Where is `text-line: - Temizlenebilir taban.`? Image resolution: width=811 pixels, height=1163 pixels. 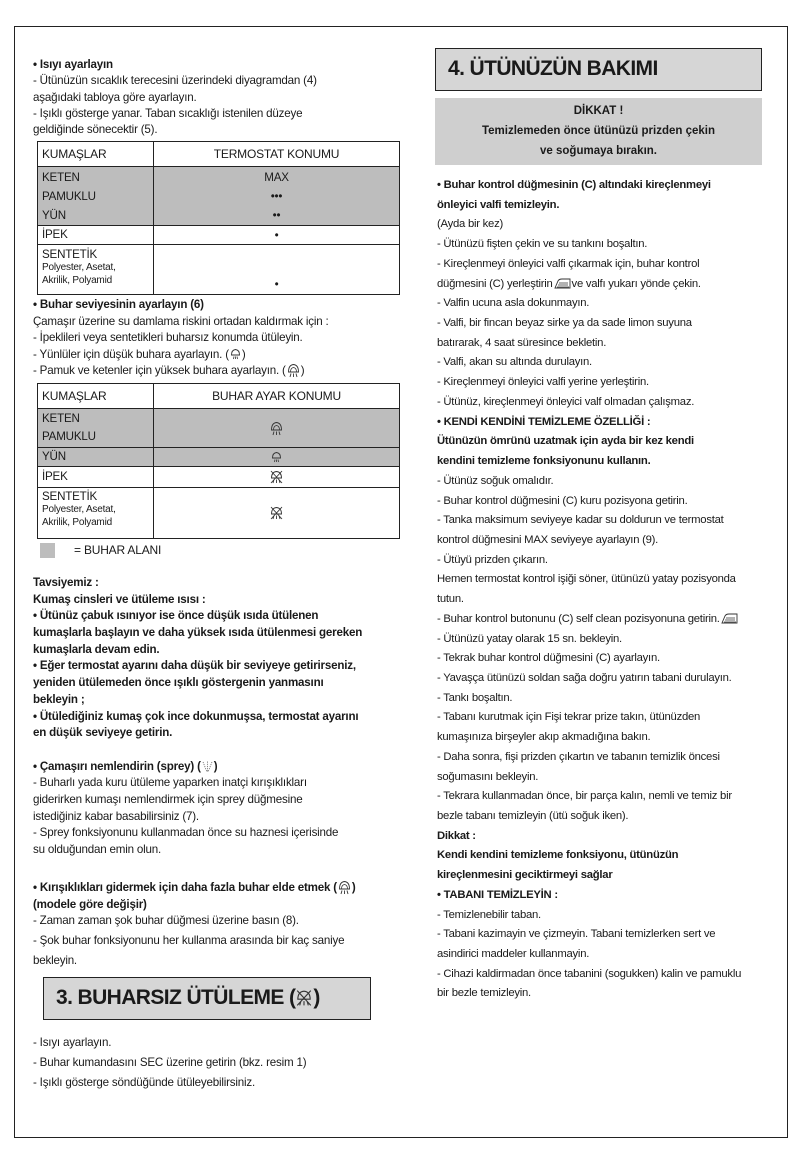
text-line: - Temizlenebilir taban. is located at coordinates (589, 916).